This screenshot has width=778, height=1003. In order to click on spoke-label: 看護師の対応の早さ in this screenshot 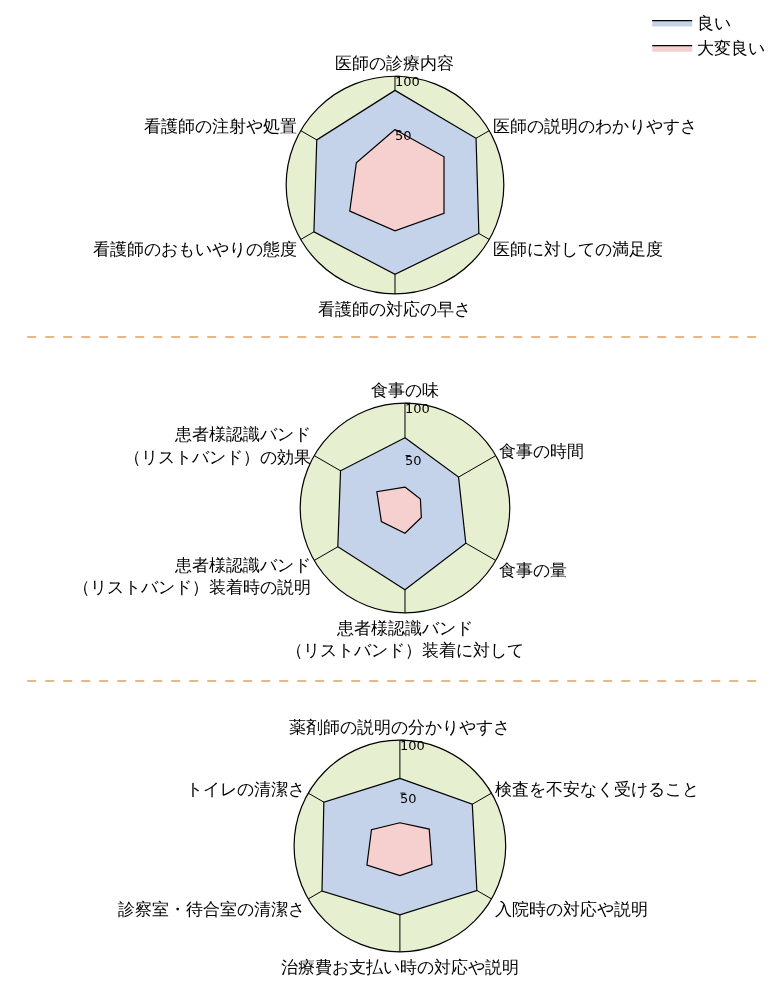, I will do `click(395, 308)`.